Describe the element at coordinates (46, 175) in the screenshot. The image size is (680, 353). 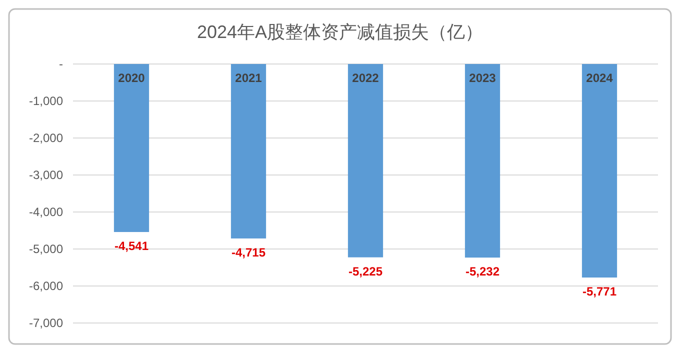
I see `y-tick-label: -3,000` at that location.